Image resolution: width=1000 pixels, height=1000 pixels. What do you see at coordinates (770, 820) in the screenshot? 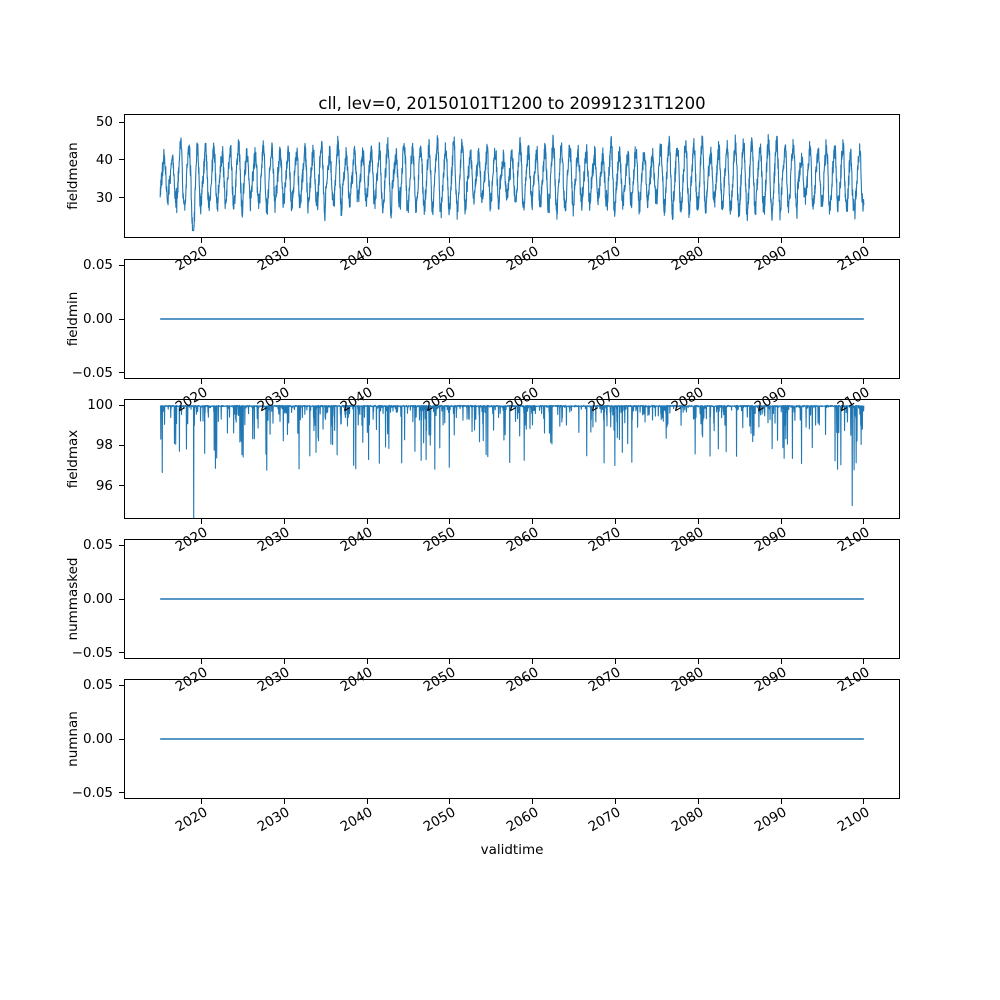
I see `x-tick-label: 2090` at bounding box center [770, 820].